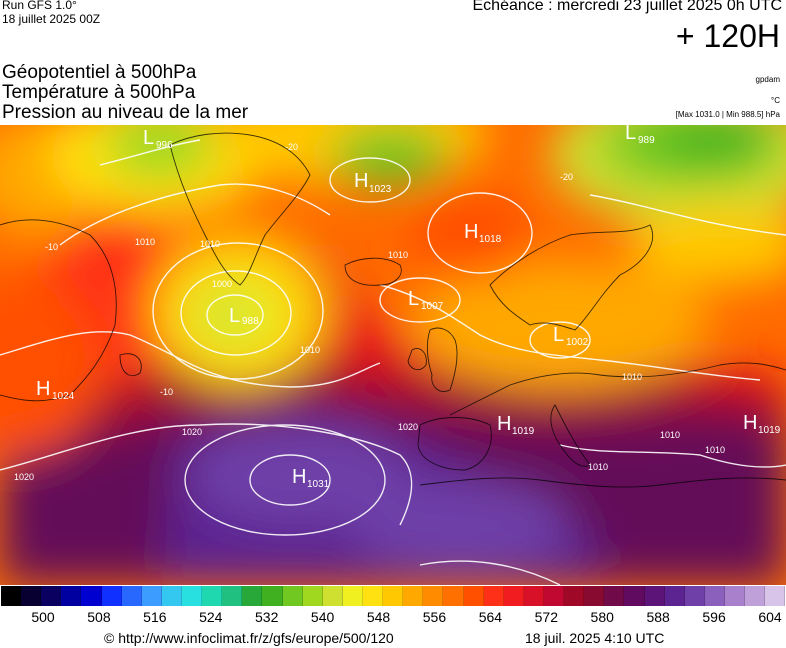 This screenshot has width=786, height=648. Describe the element at coordinates (417, 359) in the screenshot. I see `coast-ireland` at that location.